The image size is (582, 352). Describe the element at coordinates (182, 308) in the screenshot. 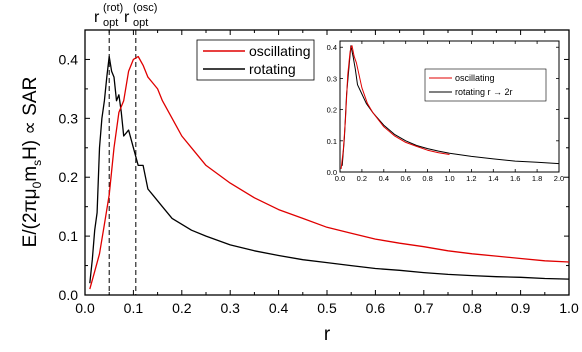

I see `x-tick-label-0-2: 0.2` at that location.